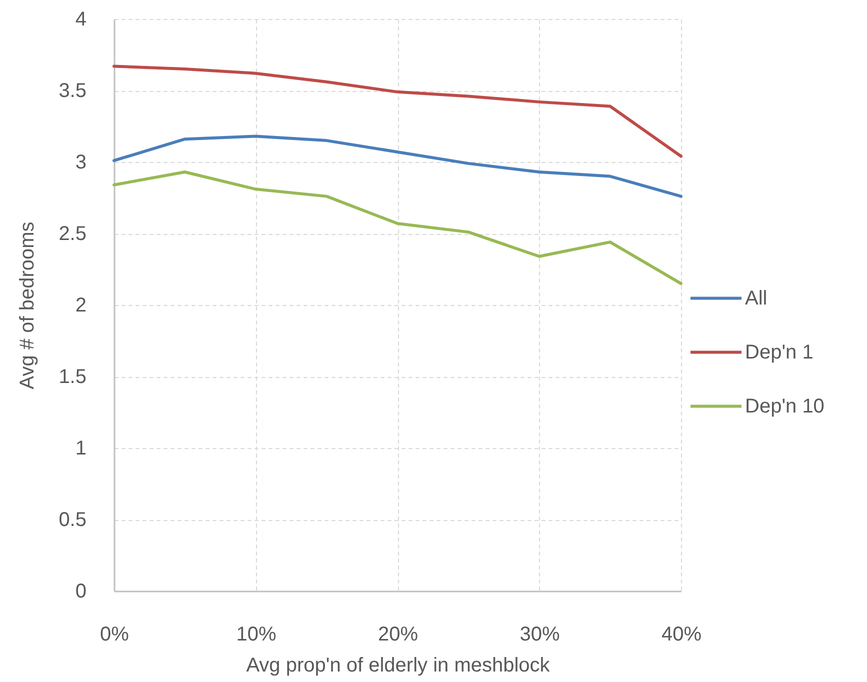 The height and width of the screenshot is (682, 867). Describe the element at coordinates (72, 234) in the screenshot. I see `y-tick-label: 2.5` at that location.